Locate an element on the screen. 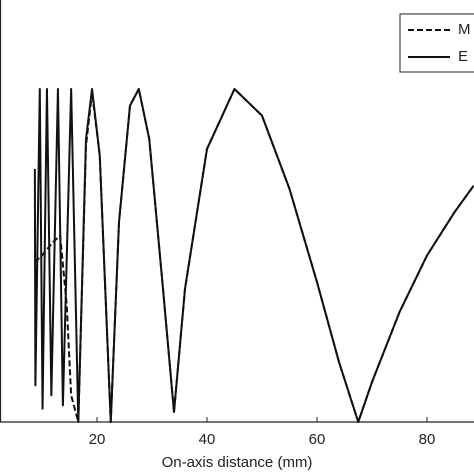  legend-label: E is located at coordinates (463, 56).